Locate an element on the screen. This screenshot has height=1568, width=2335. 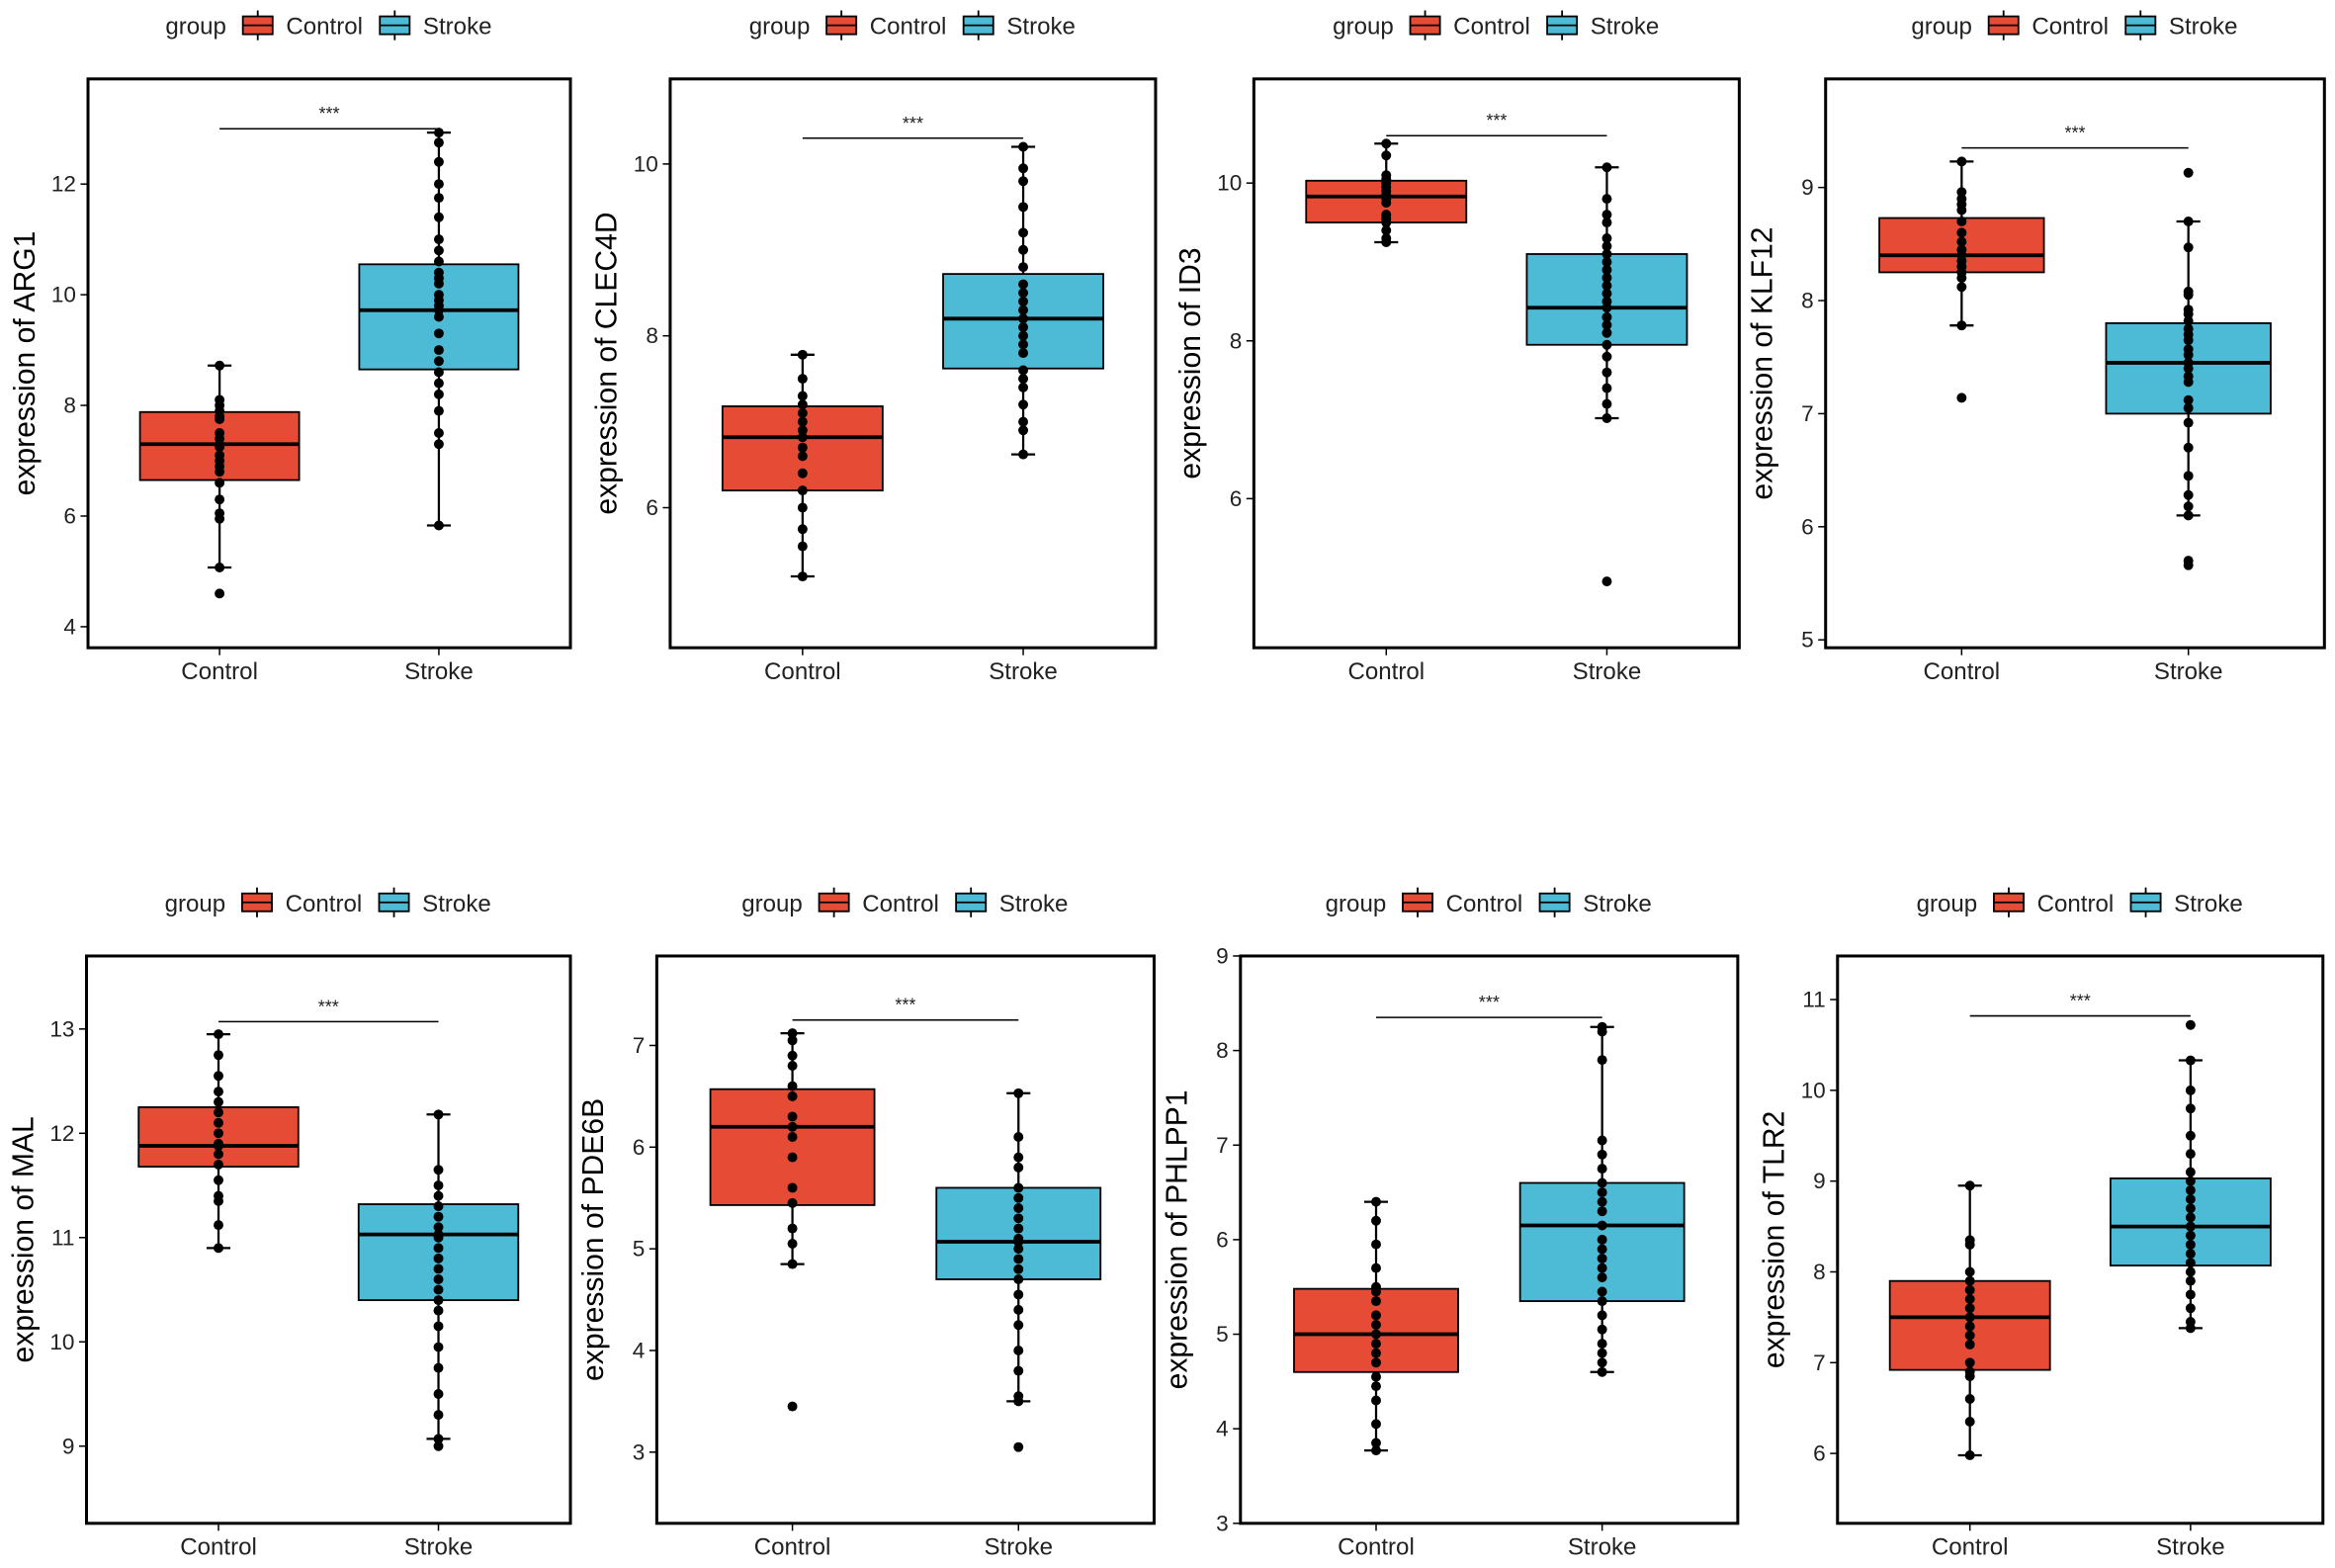
y-tick-label: 5 is located at coordinates (640, 1249).